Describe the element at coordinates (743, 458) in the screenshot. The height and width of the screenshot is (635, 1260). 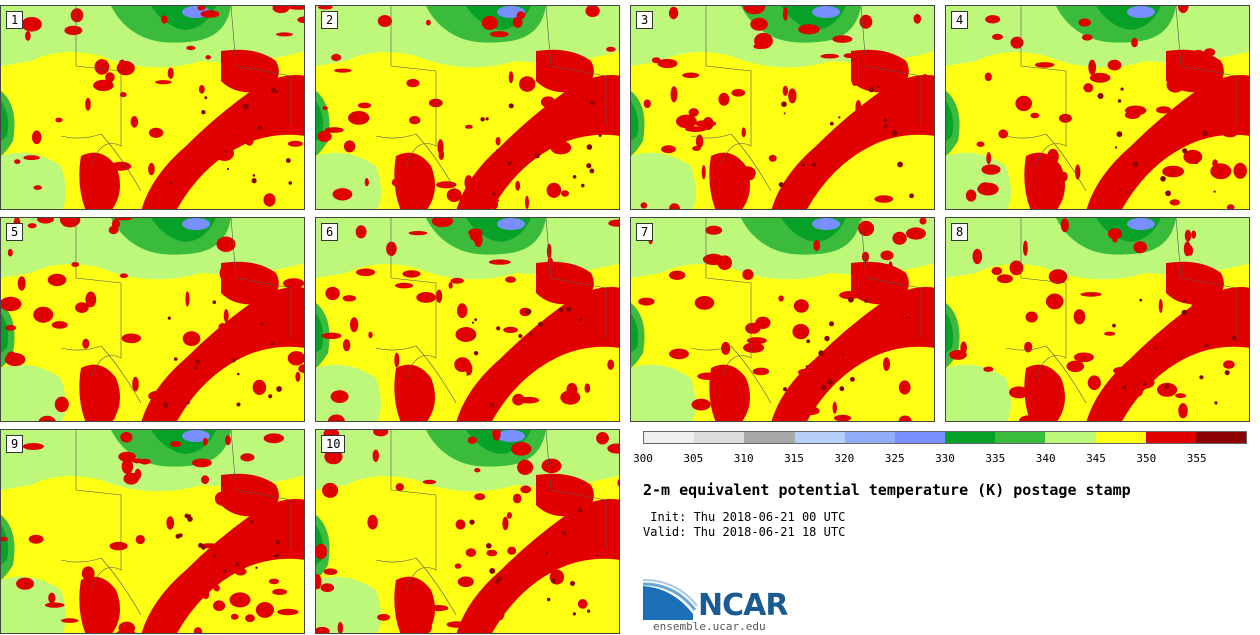
I see `colorbar-tick-label: 310` at that location.